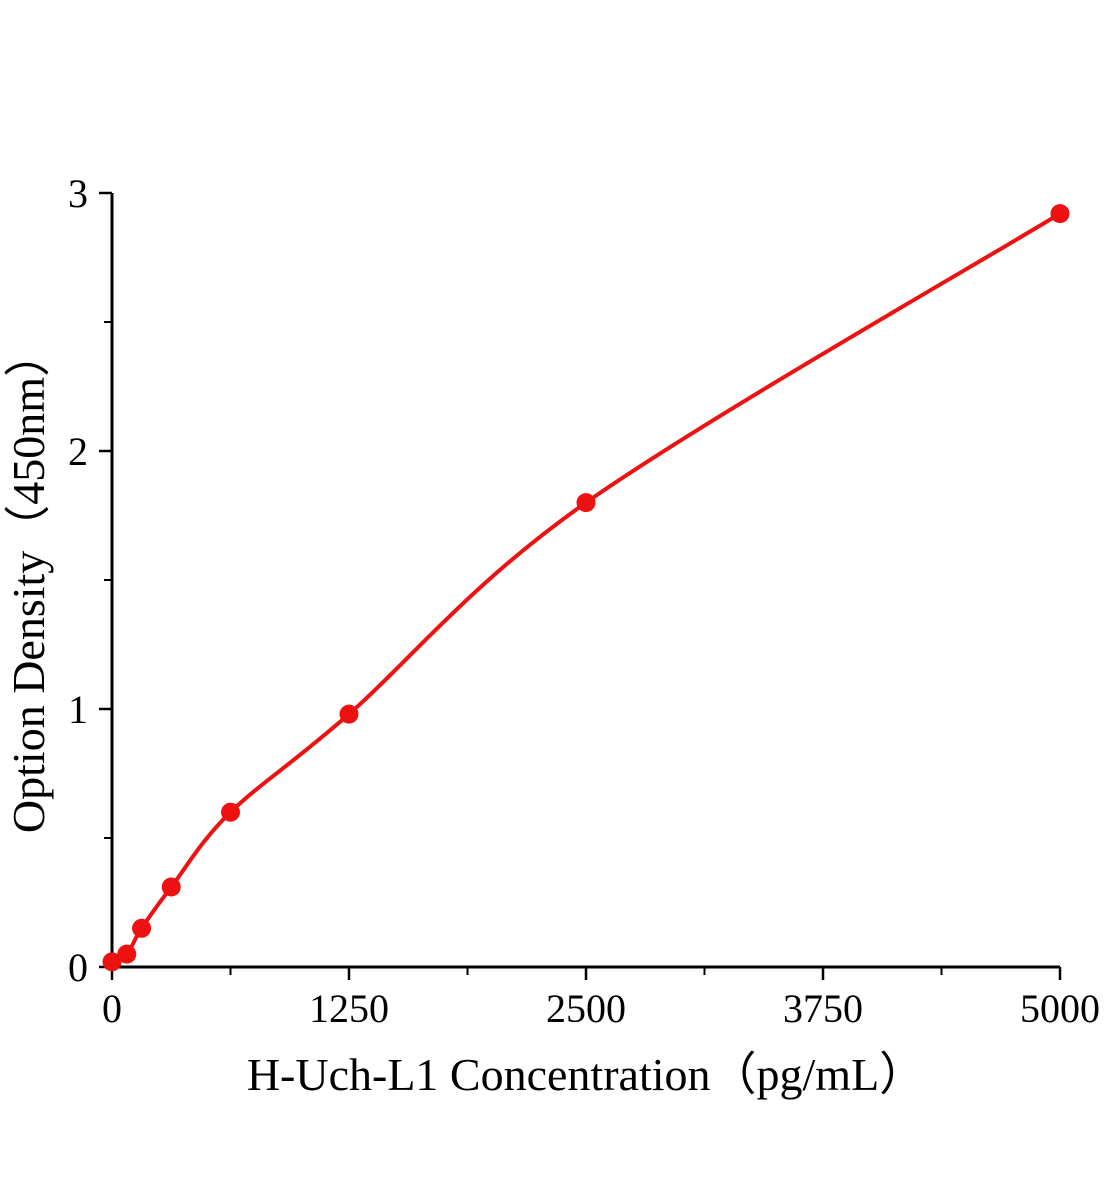 The height and width of the screenshot is (1200, 1104). What do you see at coordinates (78, 451) in the screenshot?
I see `y-tick-label: 2` at bounding box center [78, 451].